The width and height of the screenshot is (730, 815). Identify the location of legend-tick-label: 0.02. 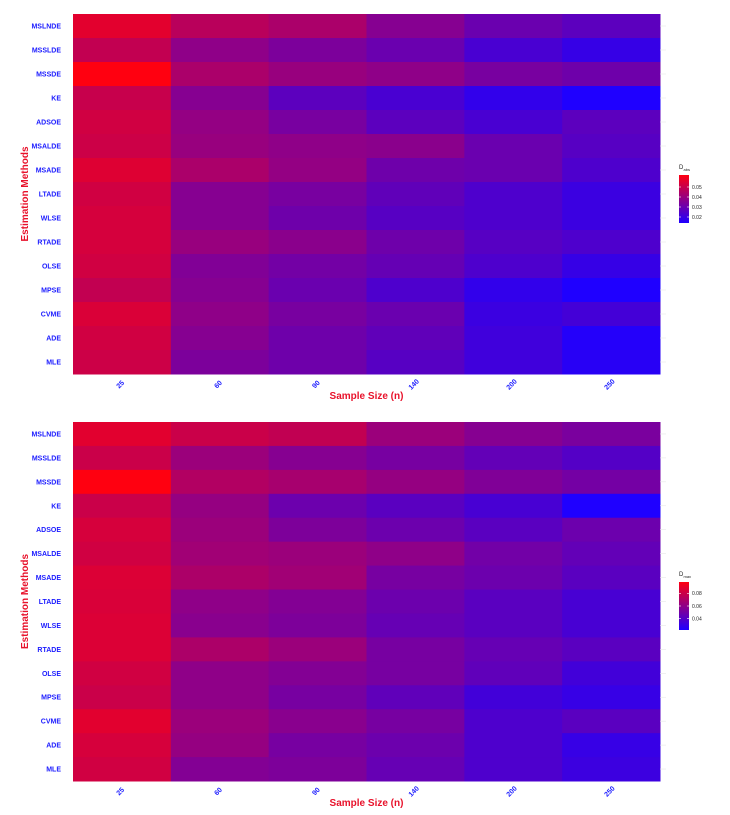
(697, 218).